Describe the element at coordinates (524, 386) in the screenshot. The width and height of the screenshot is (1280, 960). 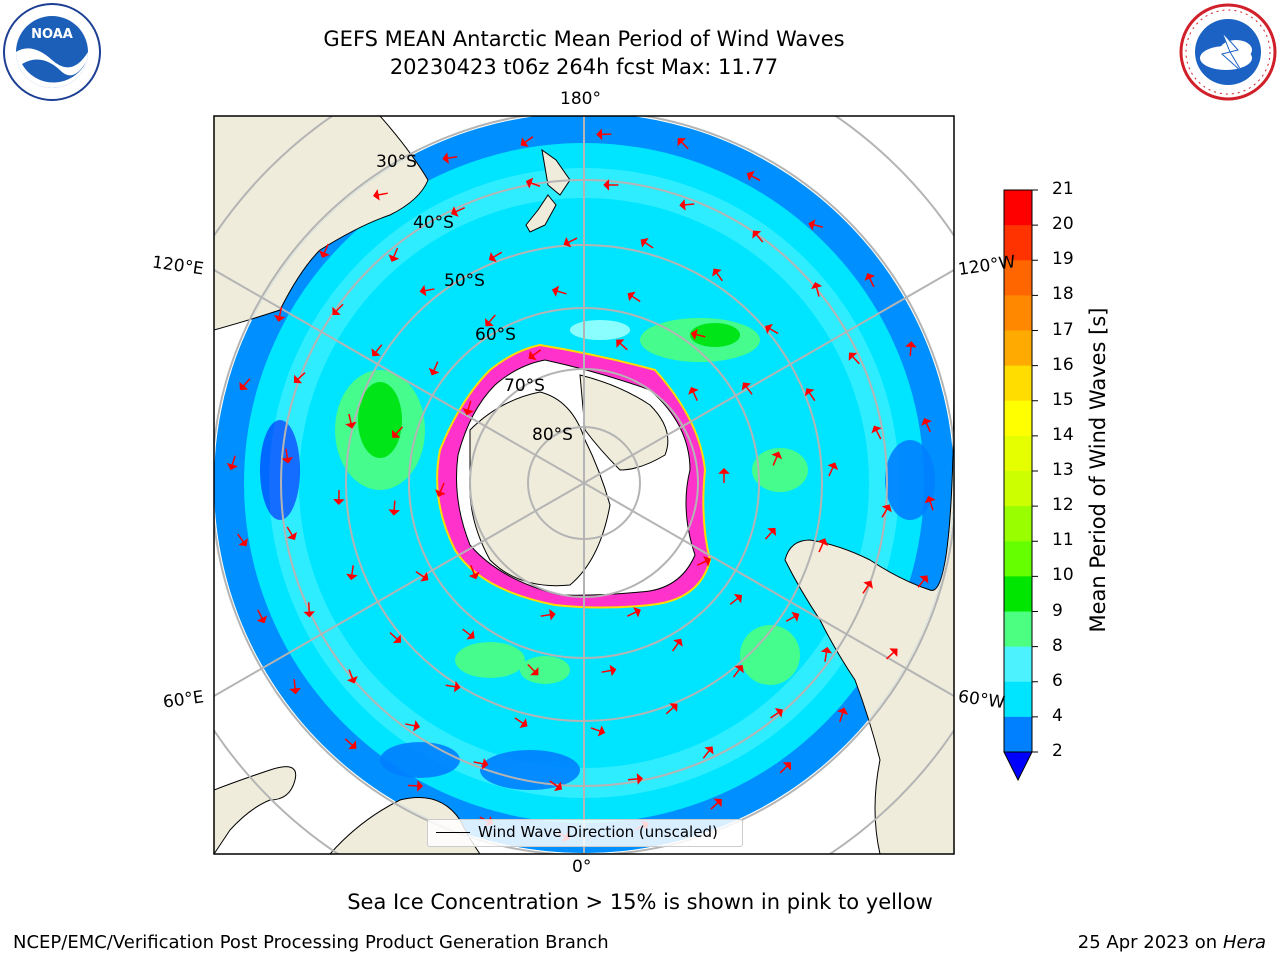
I see `lat-label-70s: 70°S` at that location.